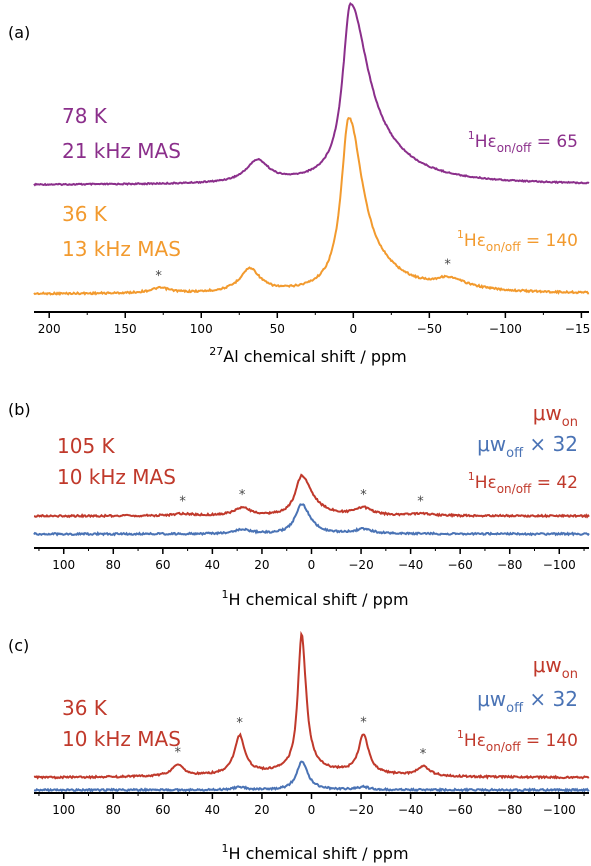 This screenshot has height=866, width=591. Describe the element at coordinates (429, 329) in the screenshot. I see `x-tick-label: −50` at that location.